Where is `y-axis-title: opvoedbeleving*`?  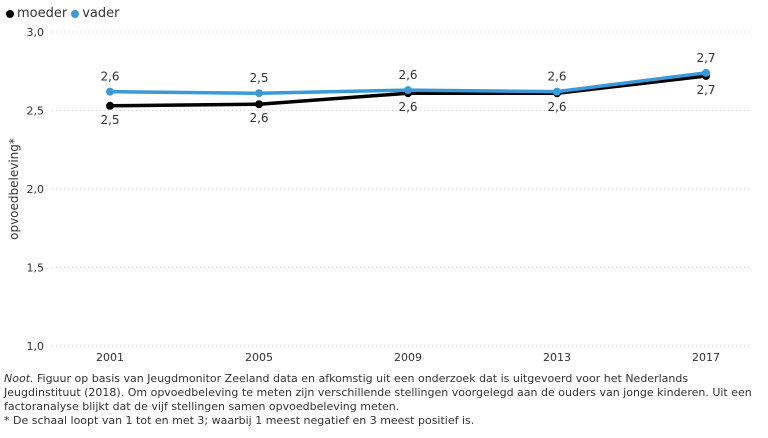
y-axis-title: opvoedbeleving* is located at coordinates (14, 189).